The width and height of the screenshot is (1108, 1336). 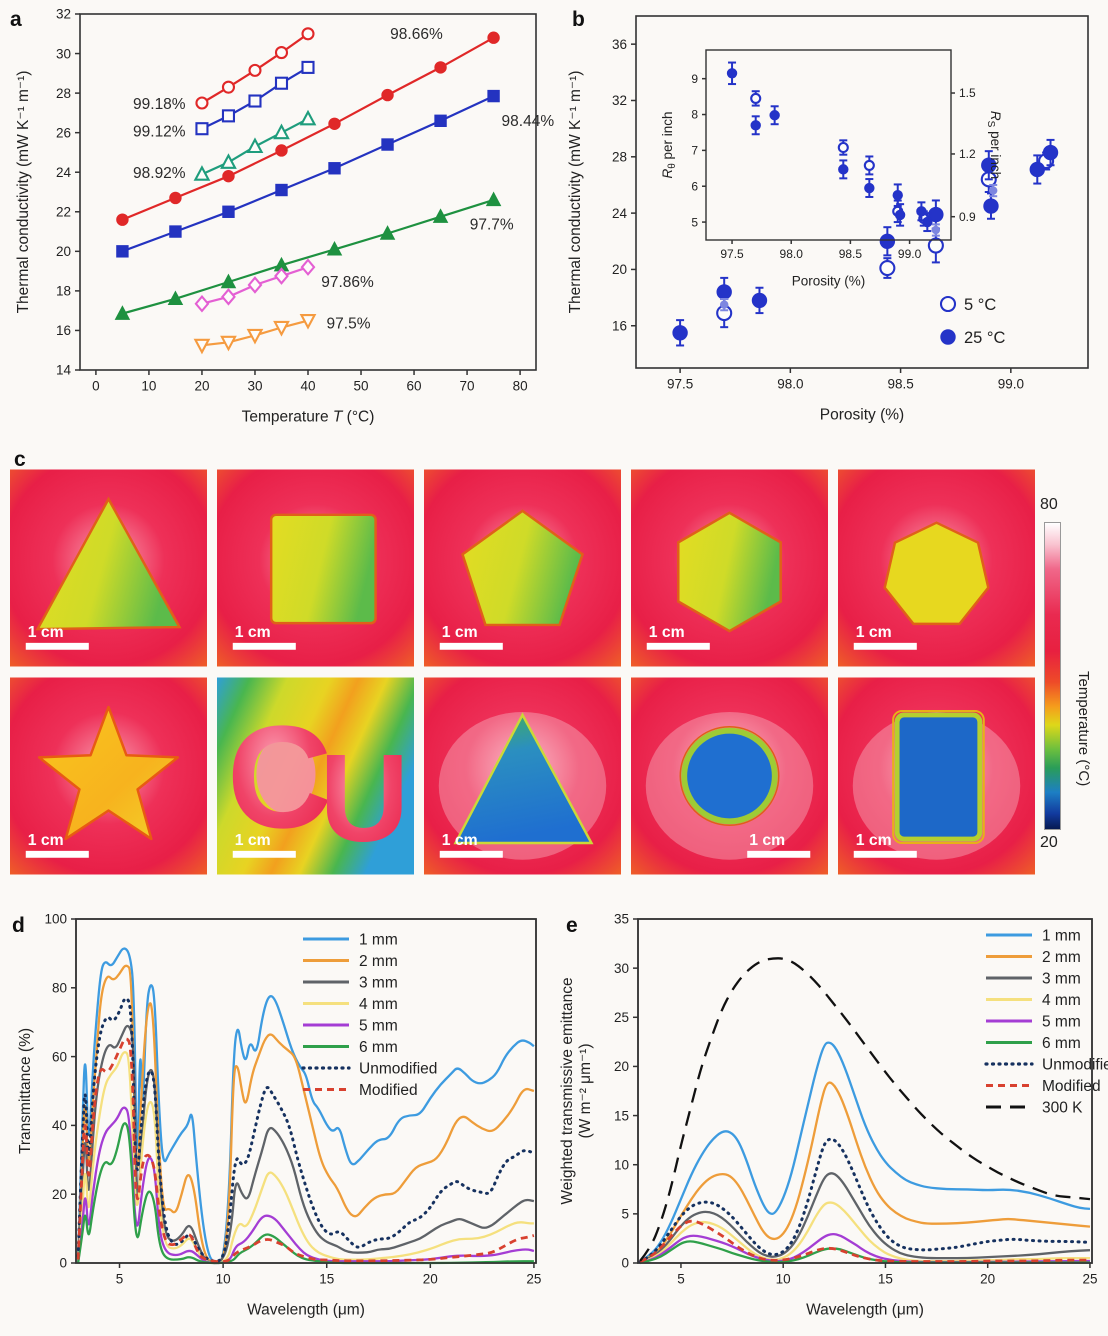 I want to click on svg-text: 99.0, so click(x=910, y=254).